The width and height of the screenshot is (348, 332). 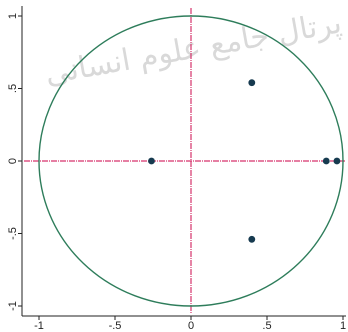 What do you see at coordinates (13, 161) in the screenshot?
I see `y-tick-label: 0` at bounding box center [13, 161].